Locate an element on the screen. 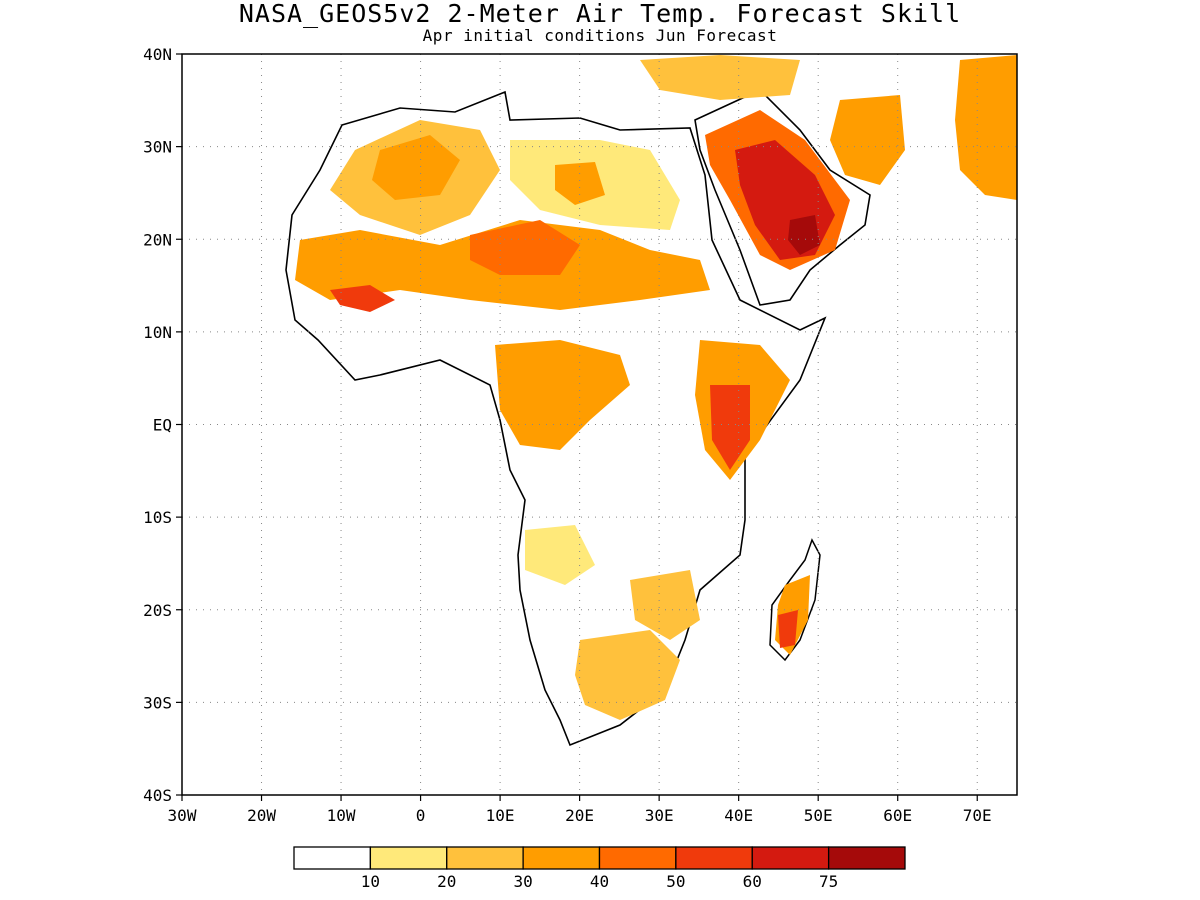 The height and width of the screenshot is (900, 1200). skill-area-iran is located at coordinates (867, 140).